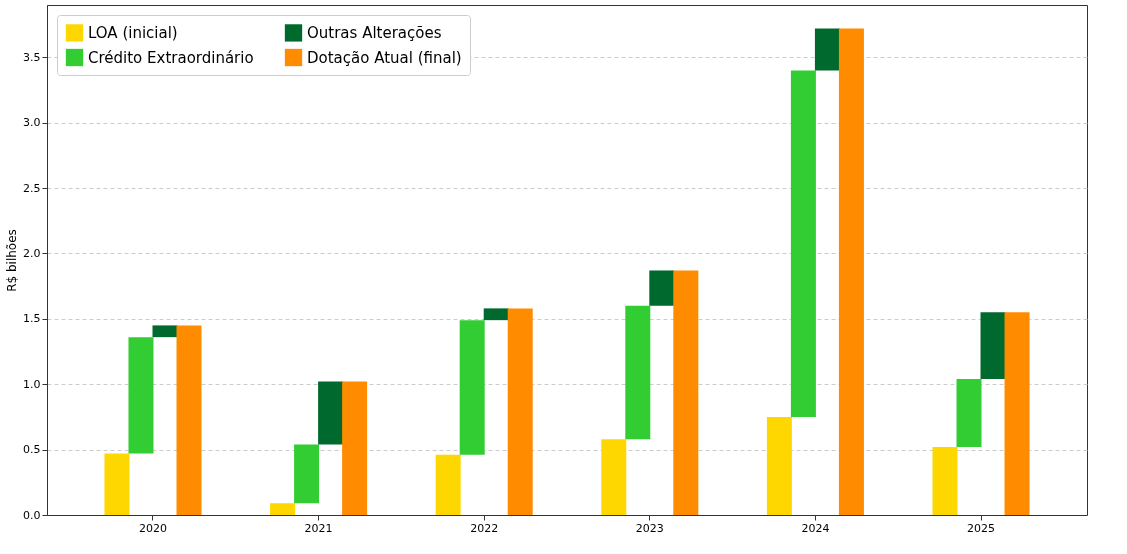  Describe the element at coordinates (981, 528) in the screenshot. I see `x-tick-label: 2025` at that location.